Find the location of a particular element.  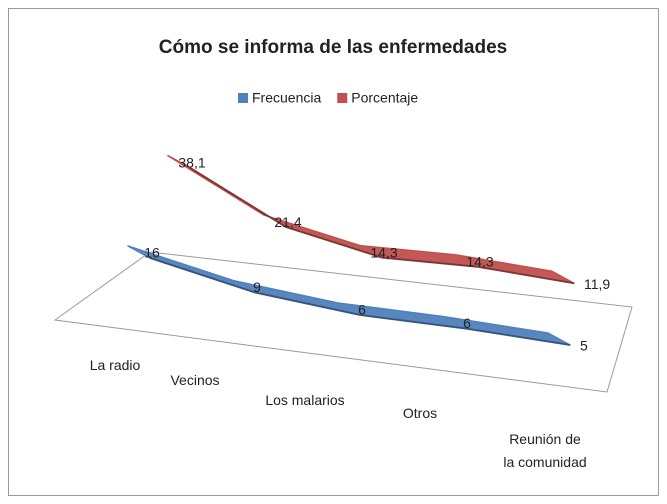

legend-label: Frecuencia is located at coordinates (286, 98).